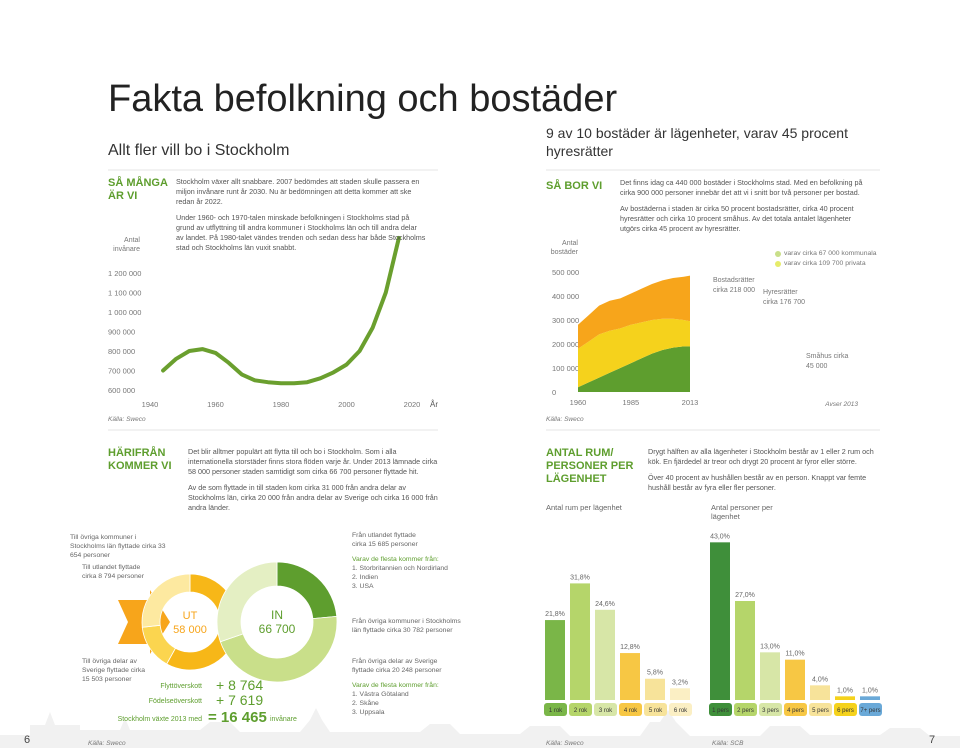 The width and height of the screenshot is (960, 748). I want to click on y-tick-label: 1 100 000, so click(124, 293).